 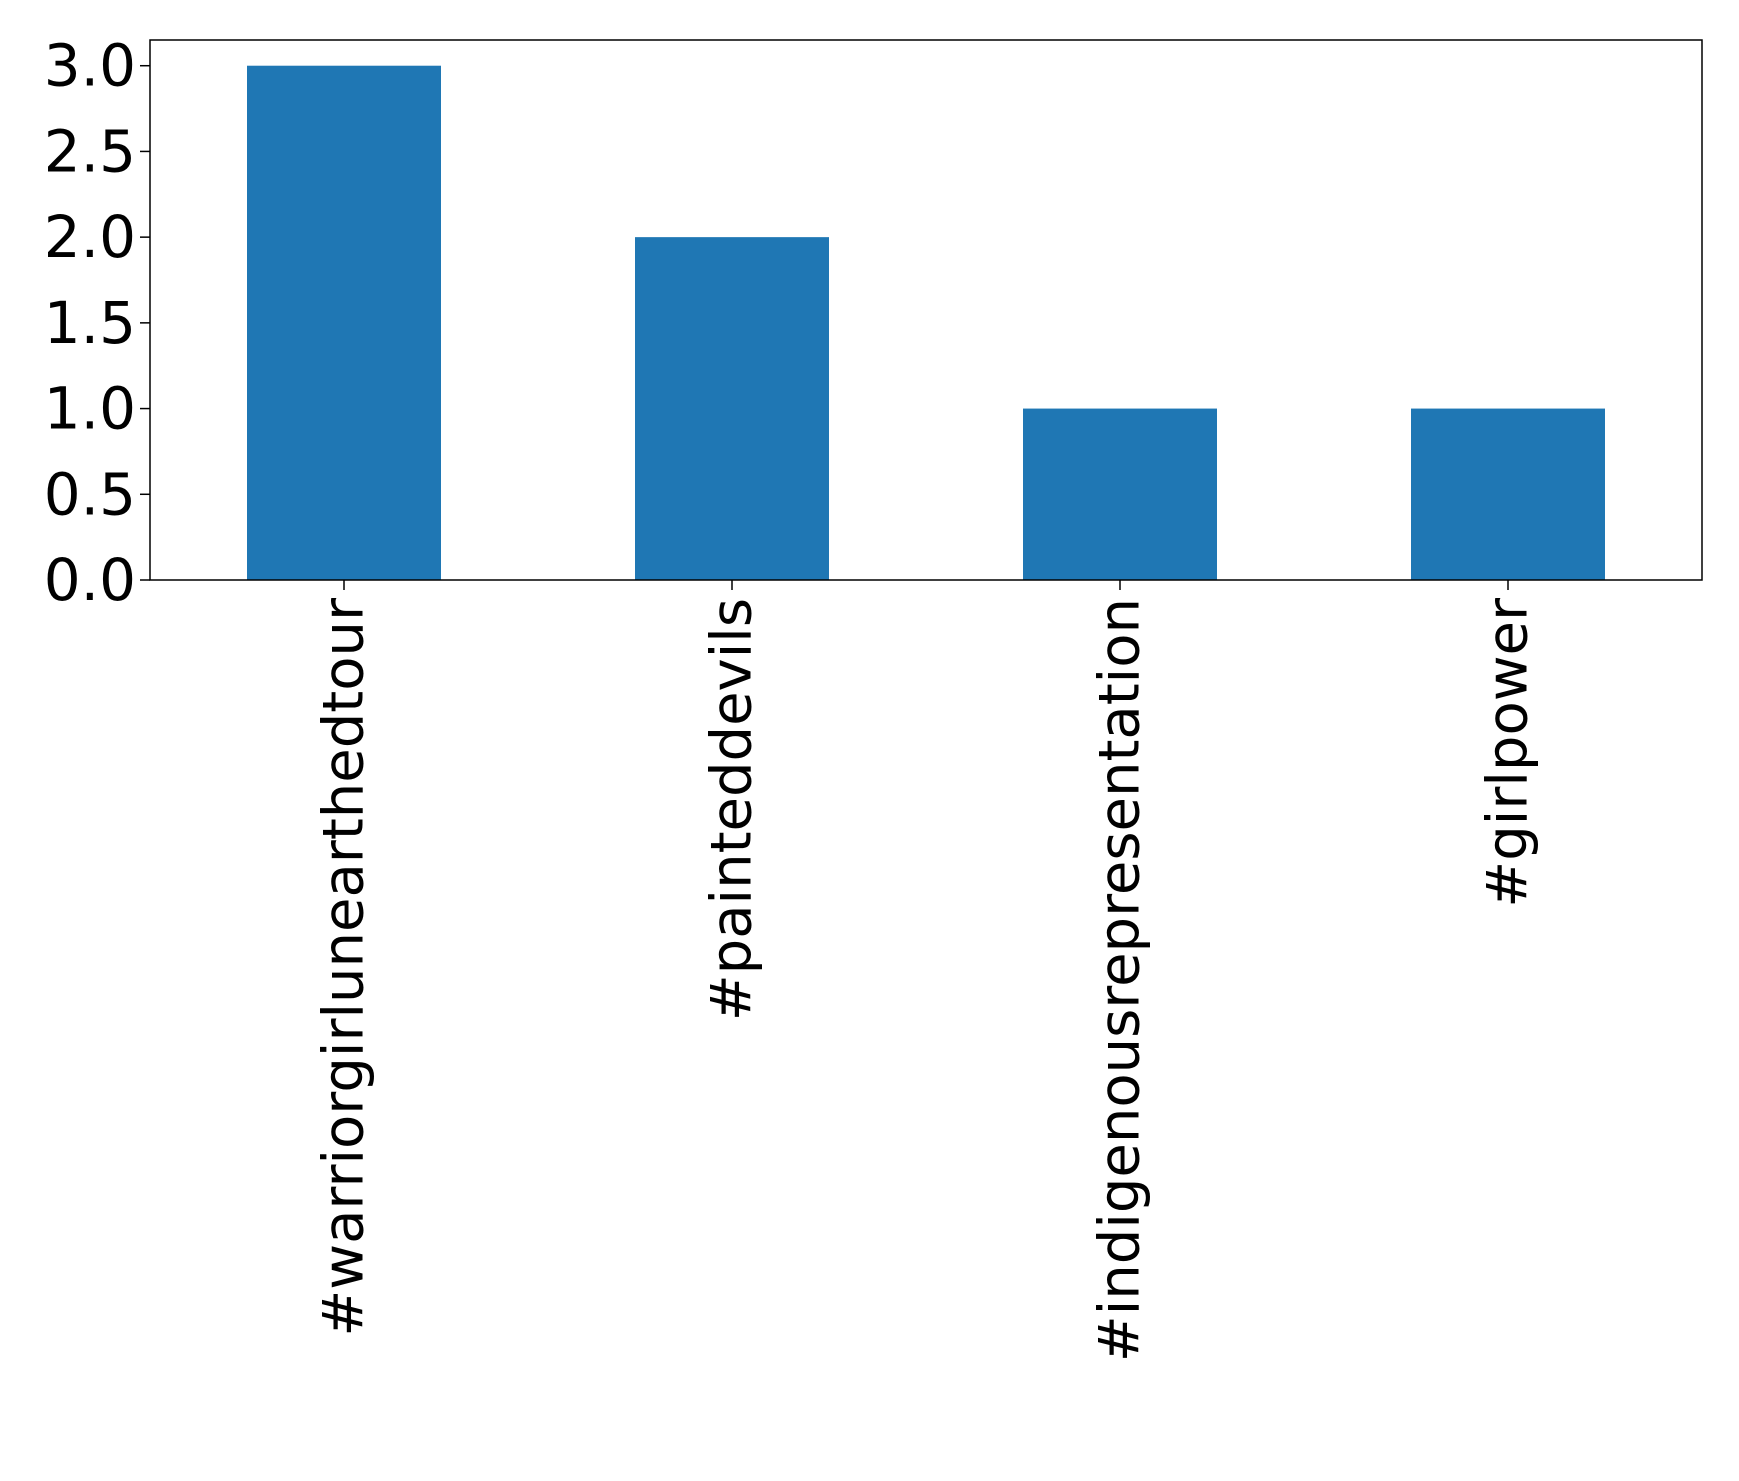 I want to click on y-tick-label: 0.0, so click(x=90, y=580).